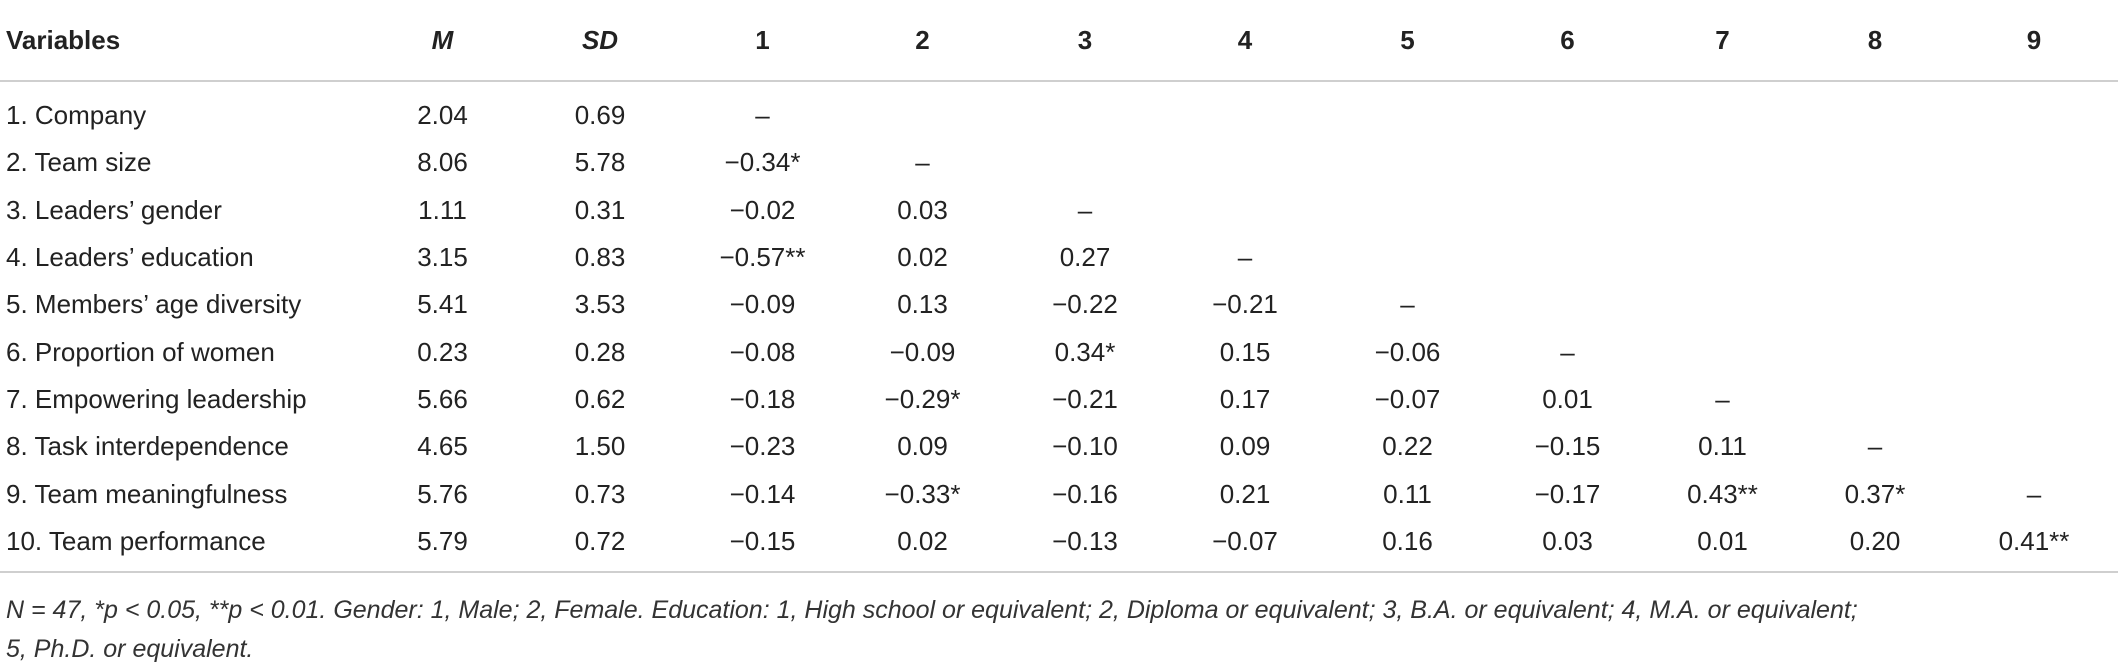  I want to click on table-cell: −0.07, so click(1407, 398).